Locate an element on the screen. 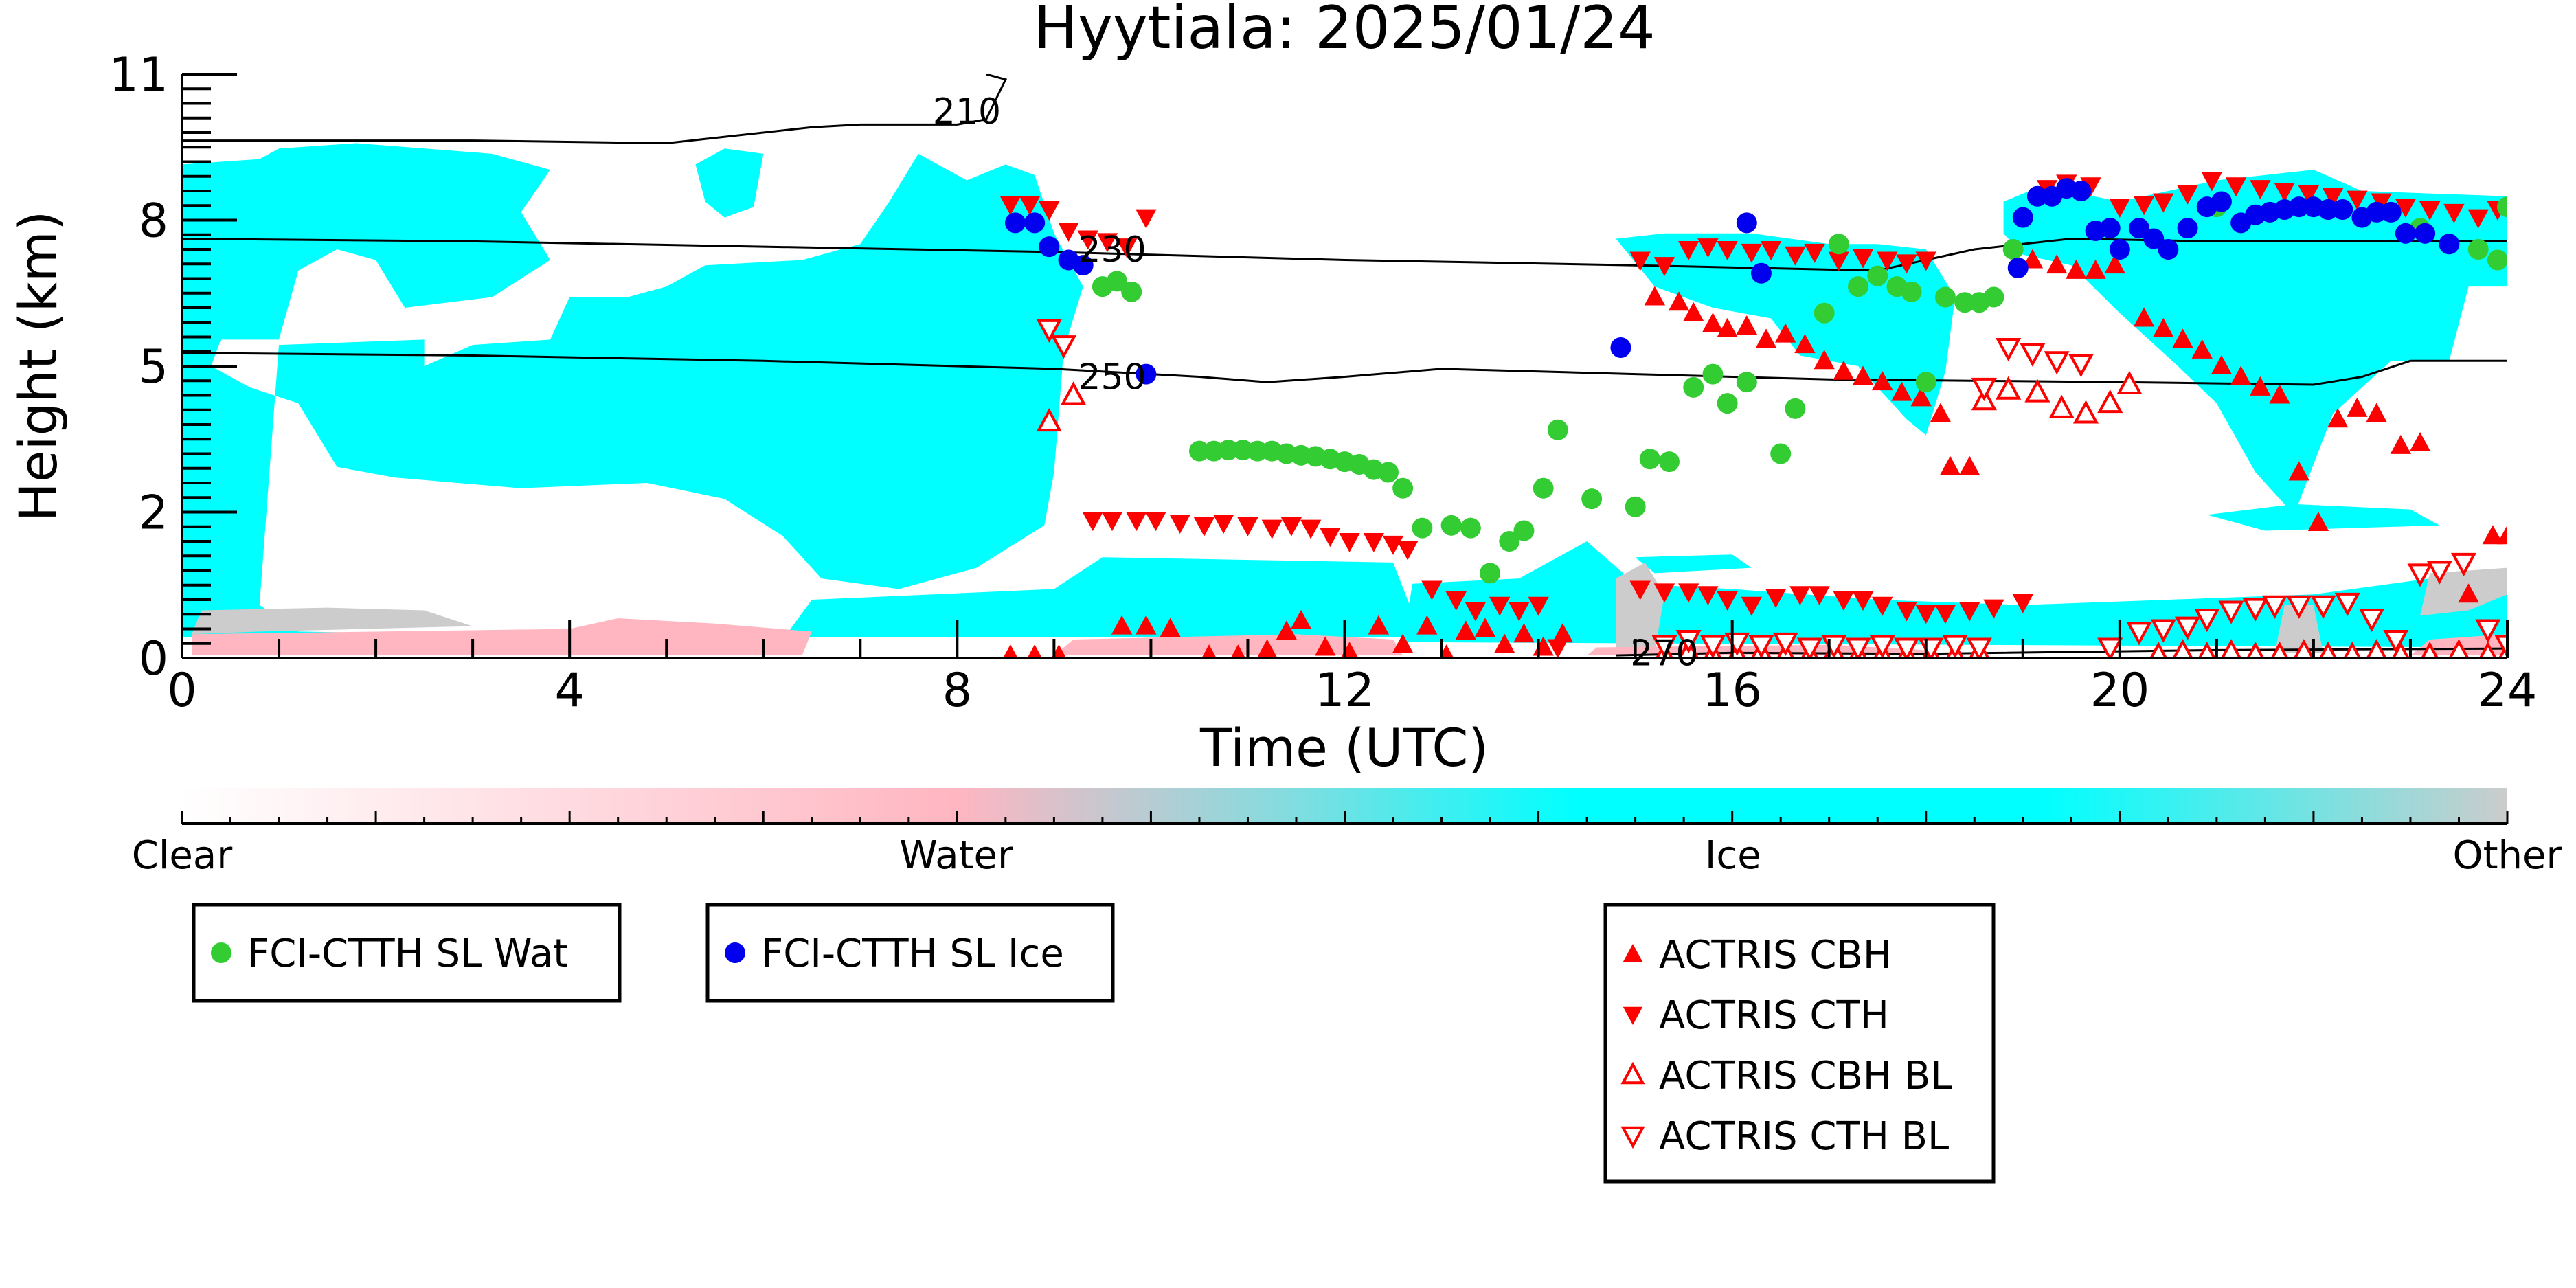 The height and width of the screenshot is (1288, 2576). legend-label-actris-cbh-bl: ACTRIS CBH BL is located at coordinates (1805, 1076).